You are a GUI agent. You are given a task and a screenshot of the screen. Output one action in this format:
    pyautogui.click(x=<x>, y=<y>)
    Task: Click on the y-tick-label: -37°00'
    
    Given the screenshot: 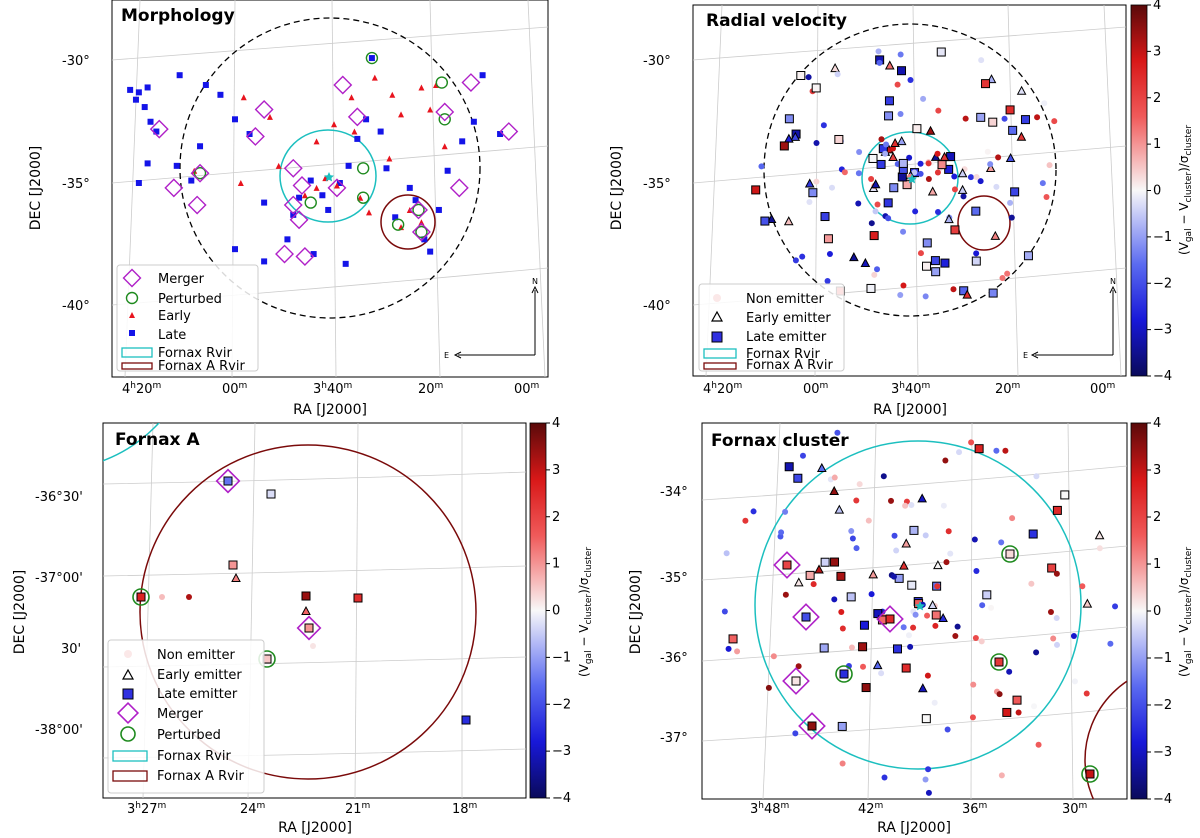 What is the action you would take?
    pyautogui.click(x=59, y=578)
    